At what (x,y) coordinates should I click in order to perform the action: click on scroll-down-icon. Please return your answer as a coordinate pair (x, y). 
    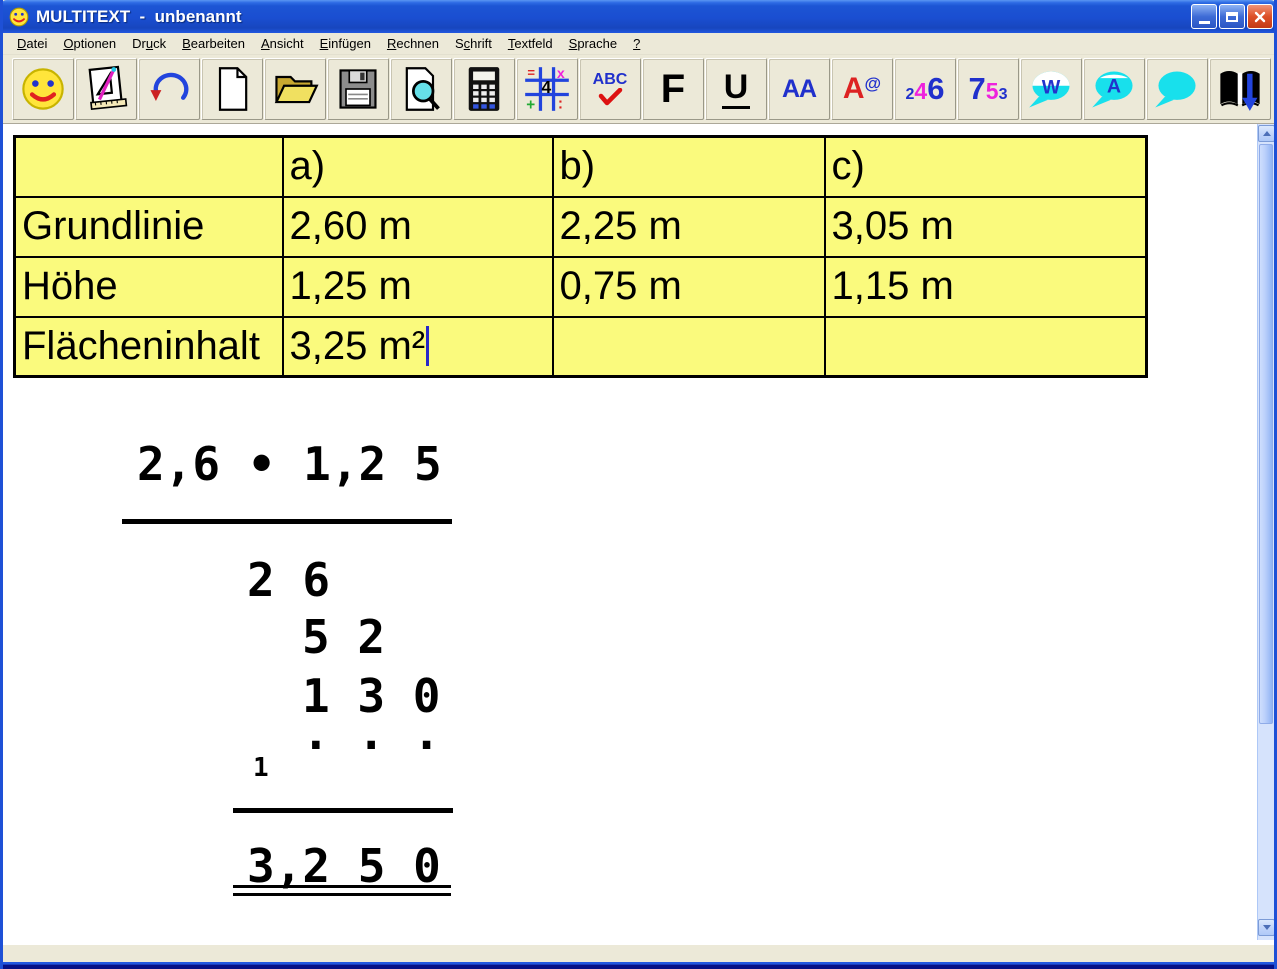
    Looking at the image, I should click on (1266, 927).